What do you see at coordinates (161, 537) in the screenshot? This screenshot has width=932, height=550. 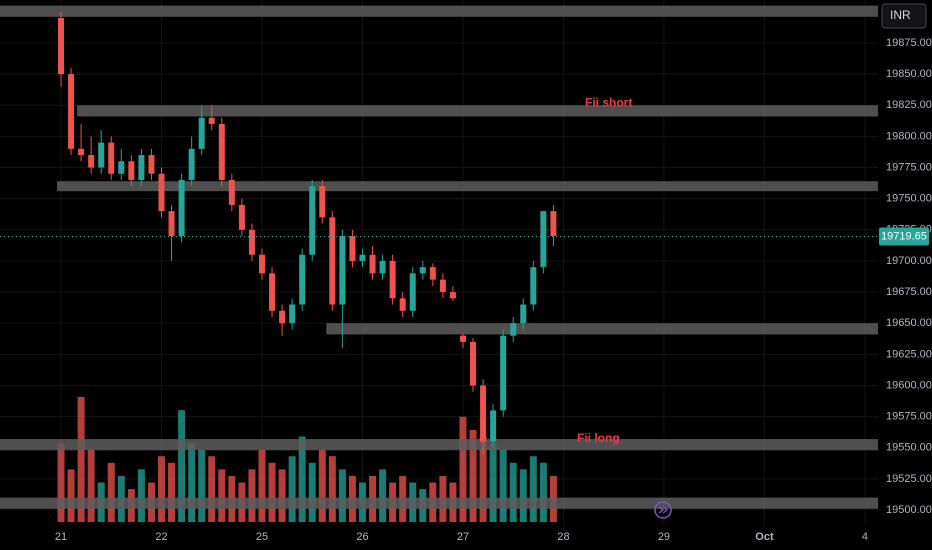 I see `x-tick-label: 22` at bounding box center [161, 537].